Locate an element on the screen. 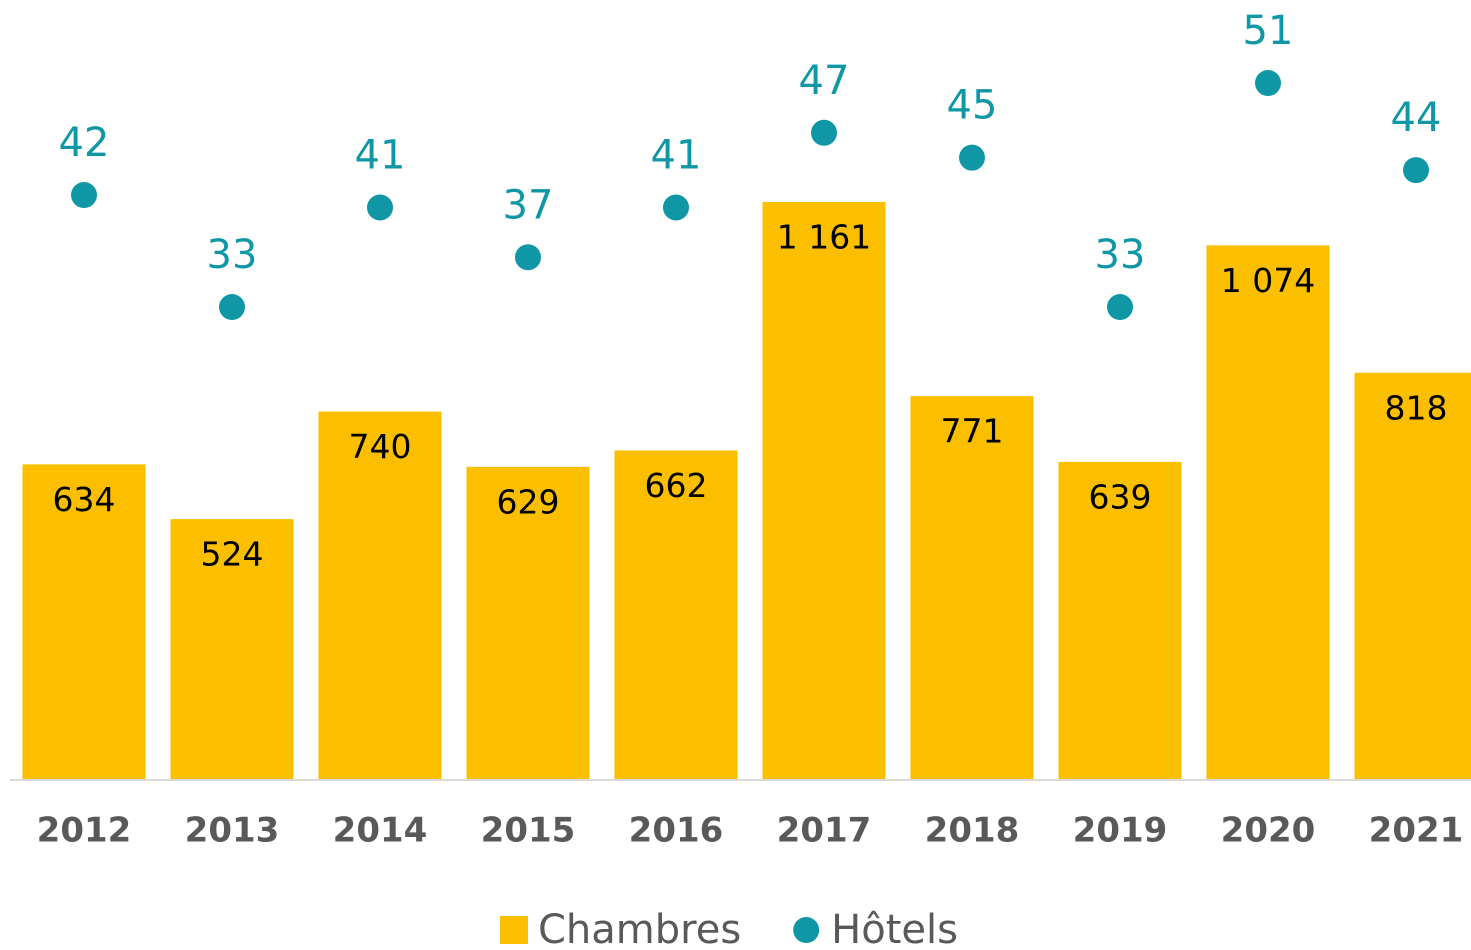 The width and height of the screenshot is (1471, 950). x-tick-label: 2013 is located at coordinates (232, 831).